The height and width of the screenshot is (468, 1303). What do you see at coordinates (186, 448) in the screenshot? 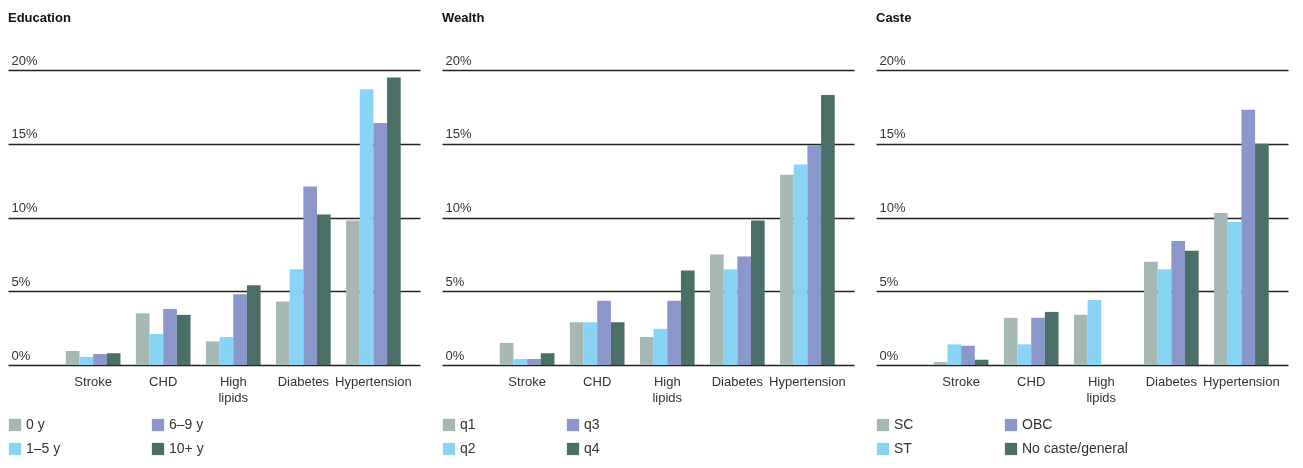
I see `legend-label: 10+ y` at bounding box center [186, 448].